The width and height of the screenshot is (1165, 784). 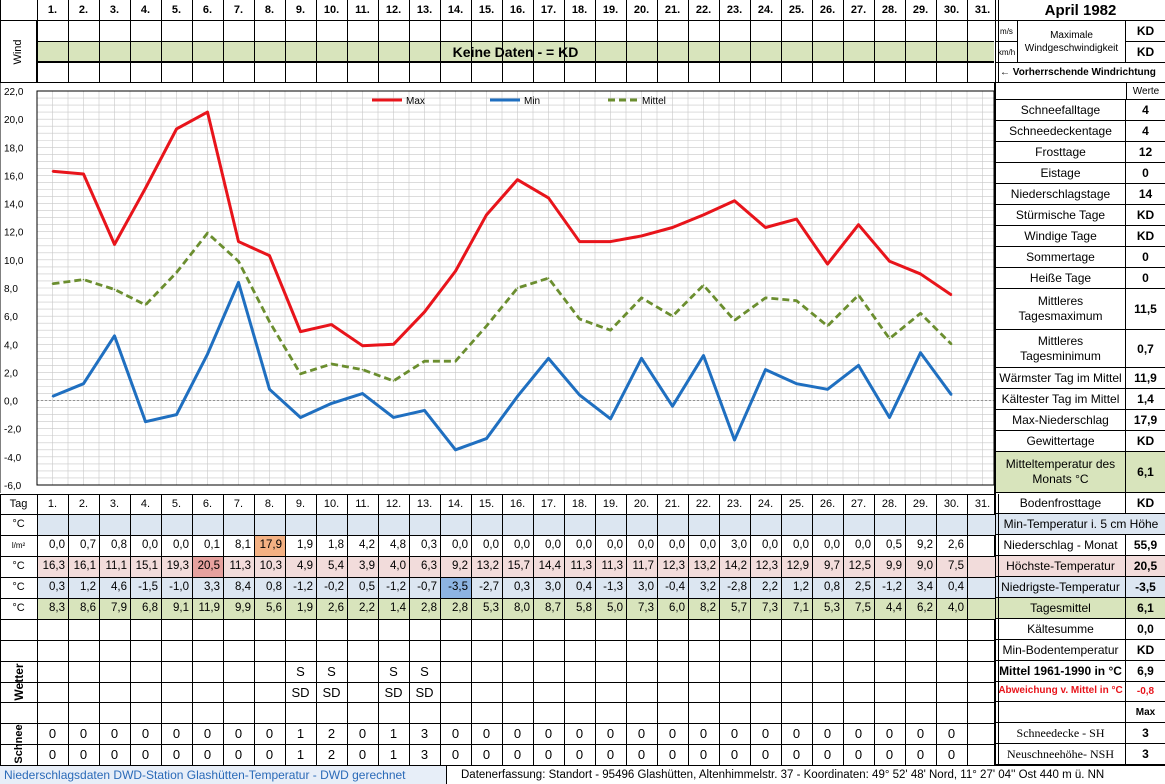 What do you see at coordinates (1145, 110) in the screenshot?
I see `stat-value: 4` at bounding box center [1145, 110].